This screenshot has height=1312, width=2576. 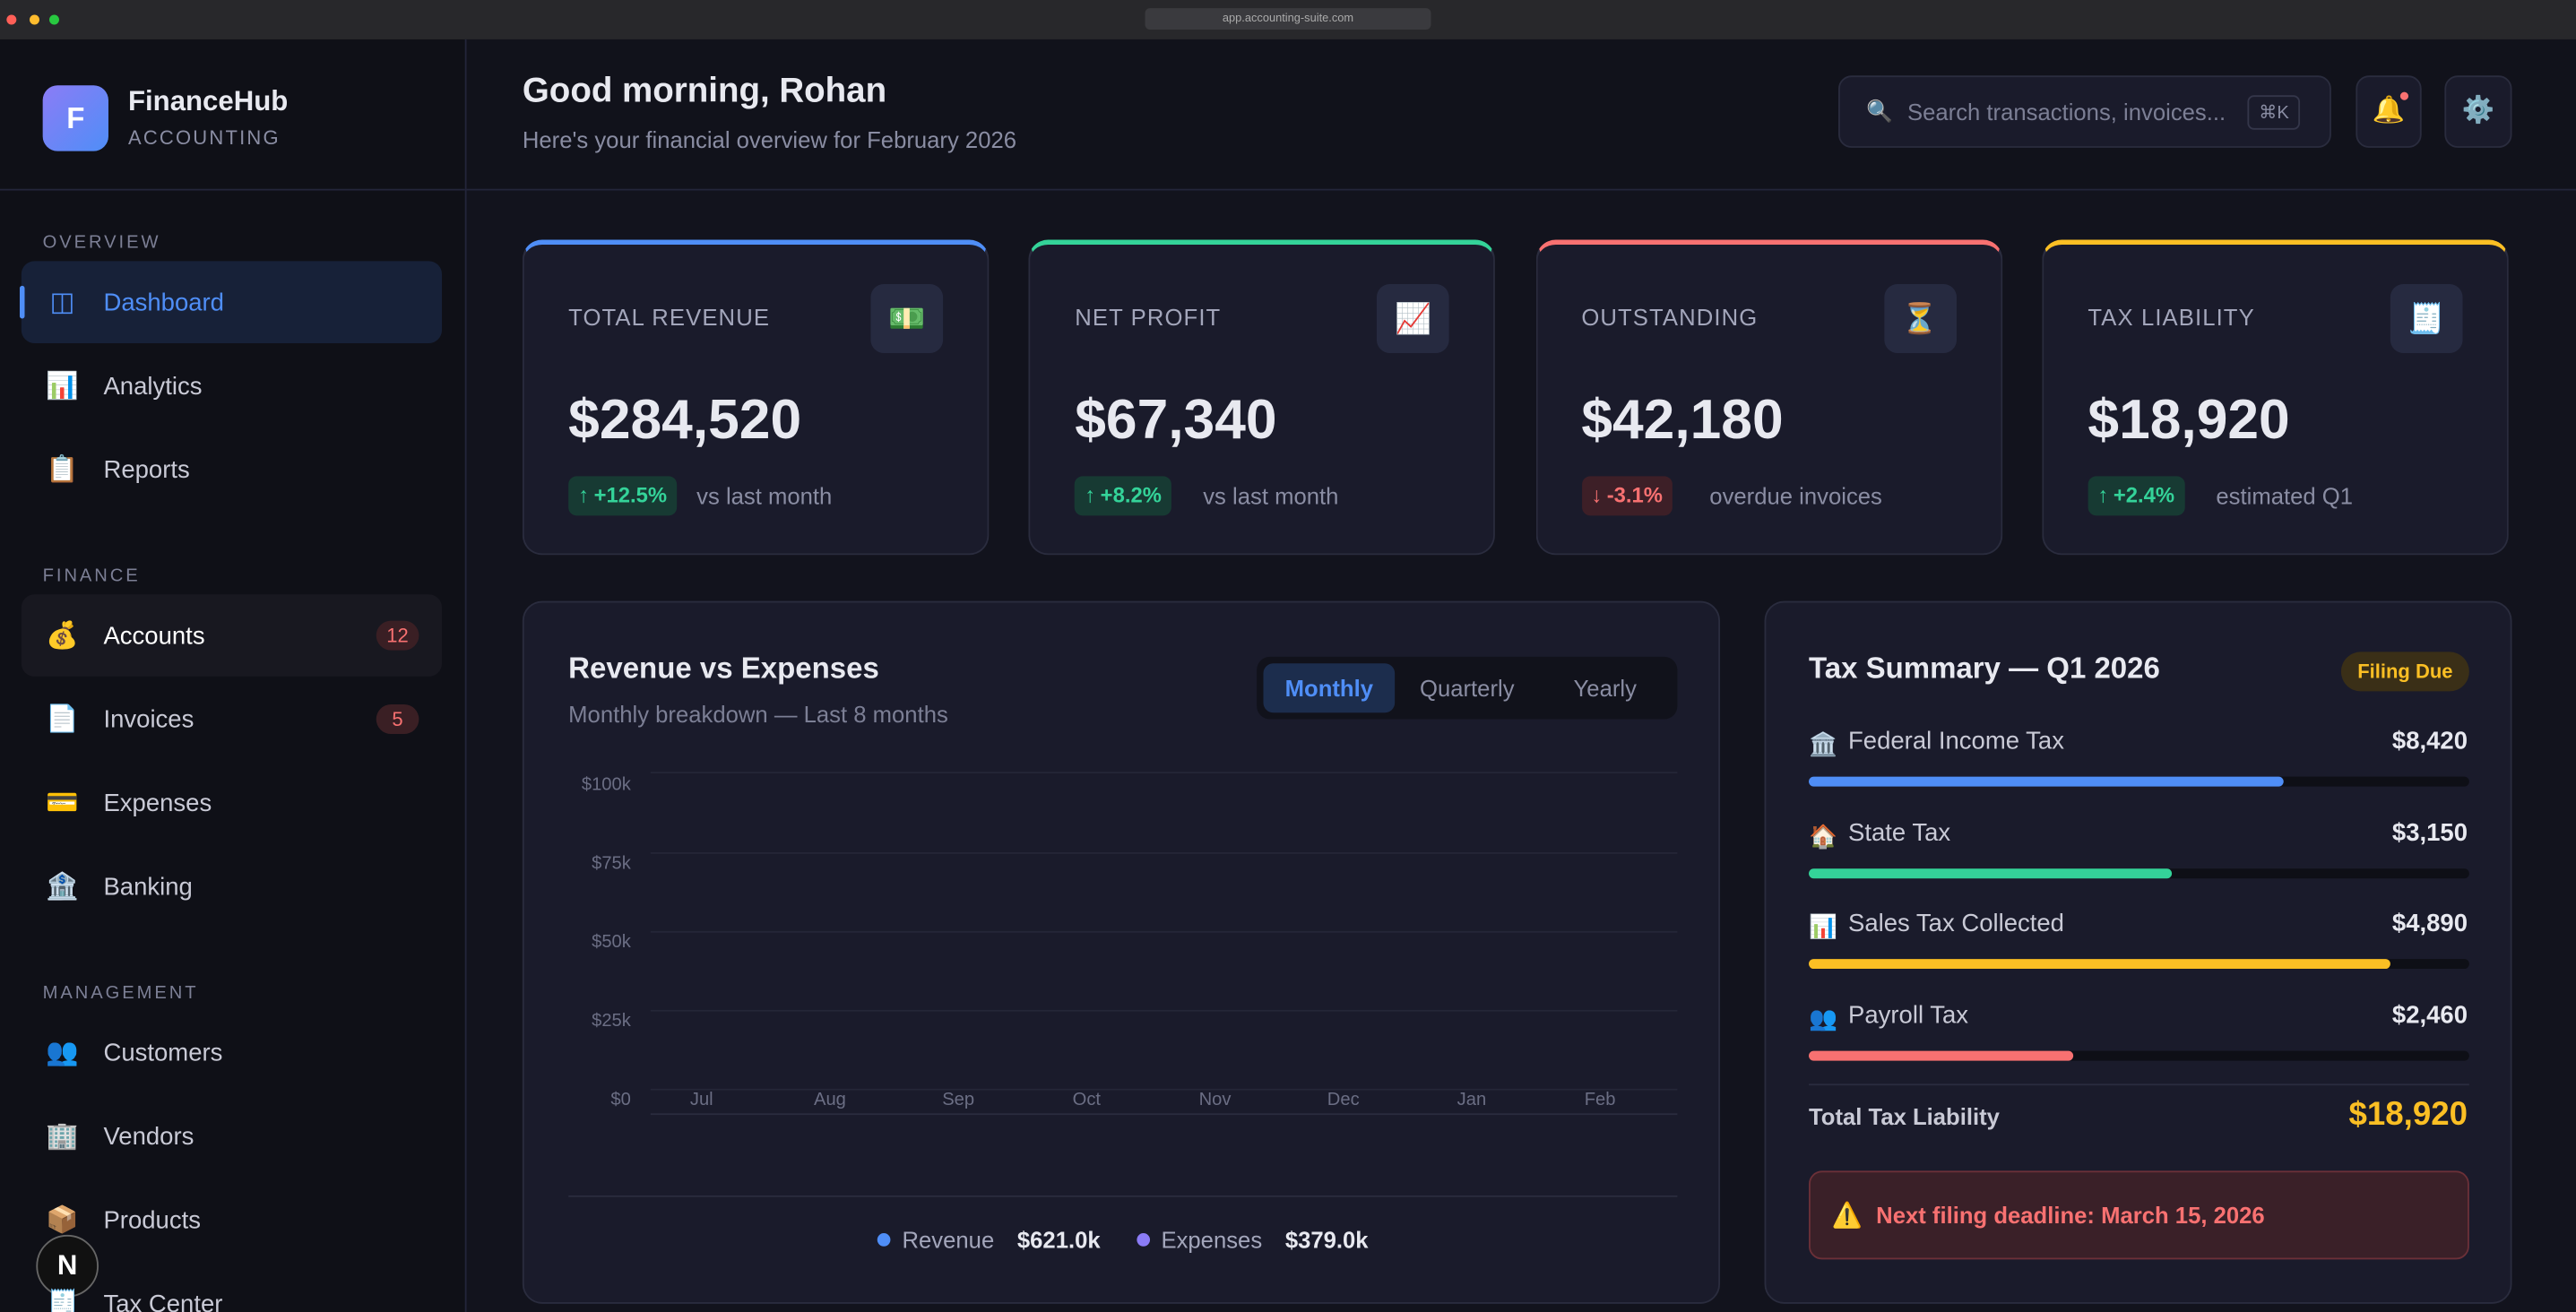 I want to click on nav-icon: 📄, so click(x=62, y=720).